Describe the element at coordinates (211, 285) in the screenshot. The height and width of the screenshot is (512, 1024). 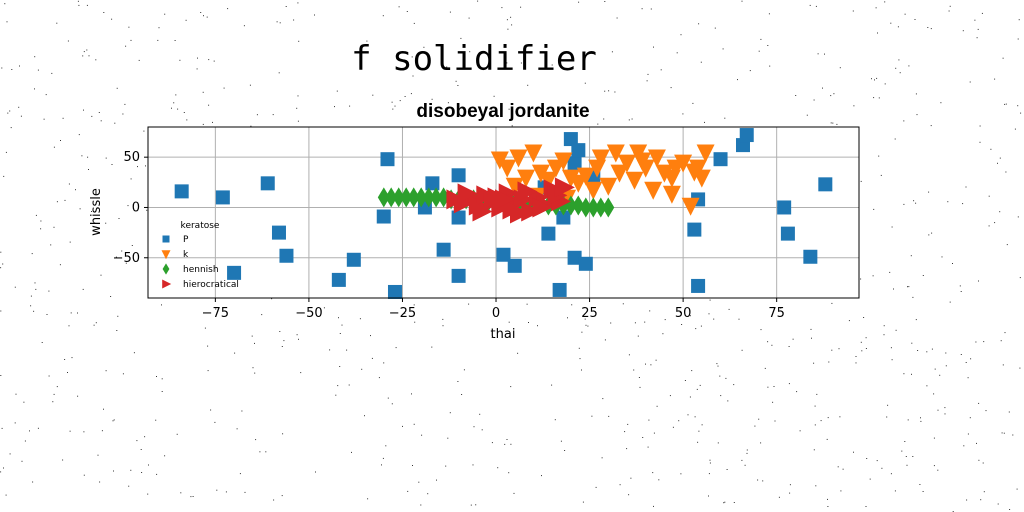
I see `legend-label: hierocratical` at that location.